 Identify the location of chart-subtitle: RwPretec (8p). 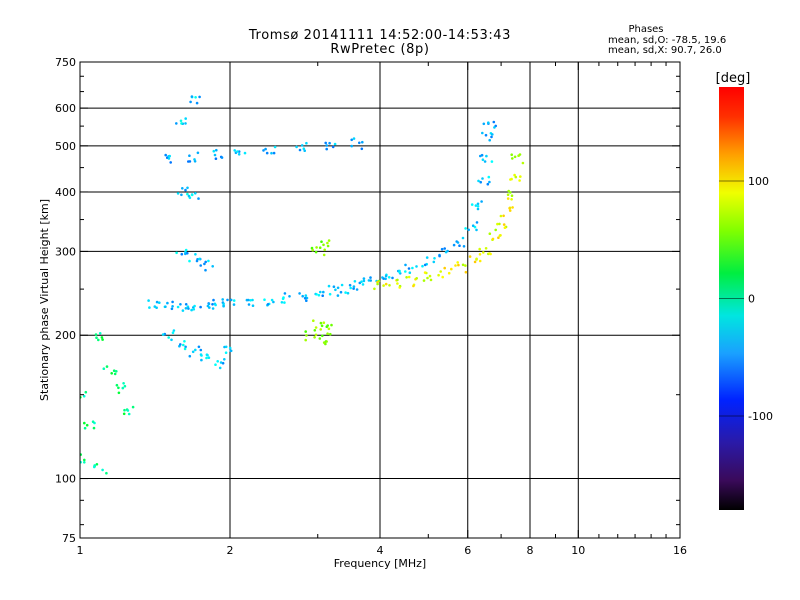
(379, 49).